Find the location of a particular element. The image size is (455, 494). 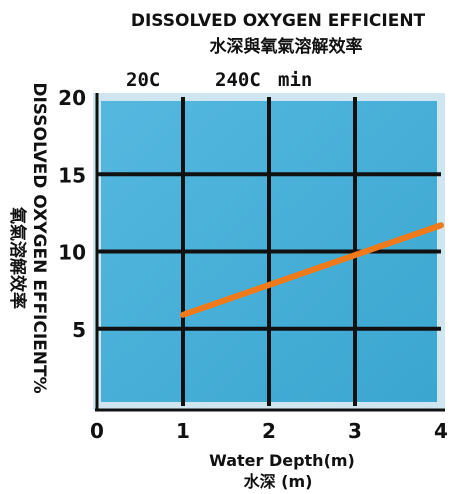

x-tick-label-1: 1 is located at coordinates (183, 431).